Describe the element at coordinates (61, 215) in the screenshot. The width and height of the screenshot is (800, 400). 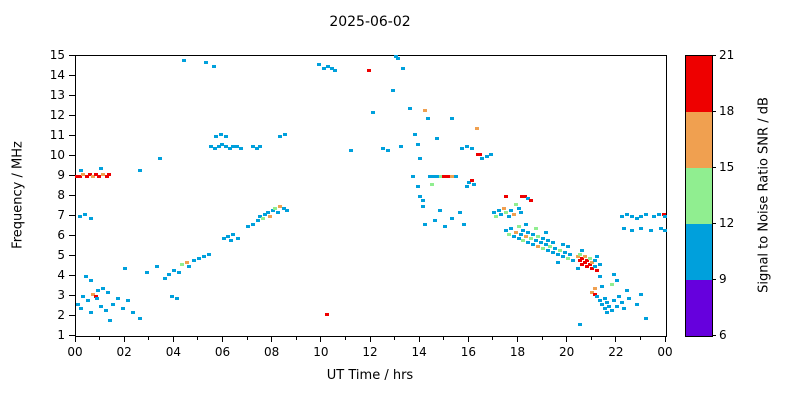
I see `y-tick-label: 7` at that location.